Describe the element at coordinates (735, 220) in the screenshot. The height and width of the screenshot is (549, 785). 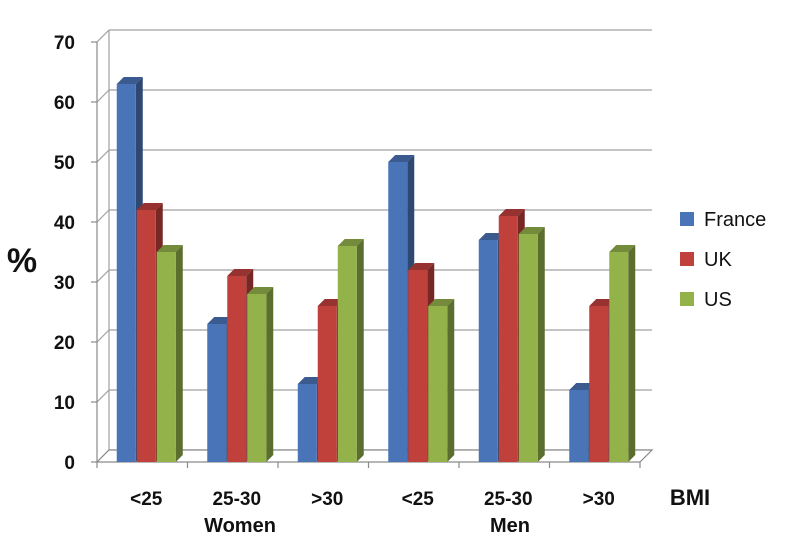
I see `legend-label-france: France` at that location.